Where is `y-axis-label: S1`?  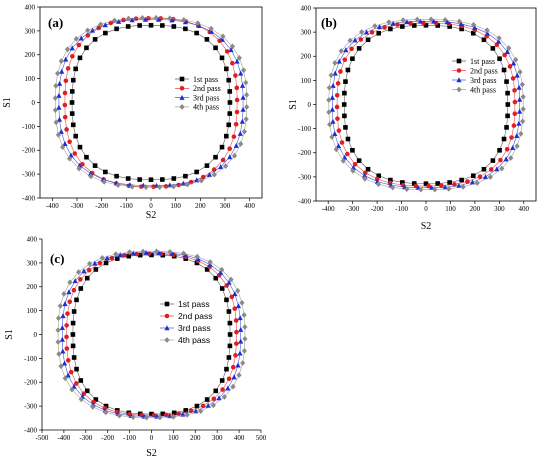 y-axis-label: S1 is located at coordinates (7, 102).